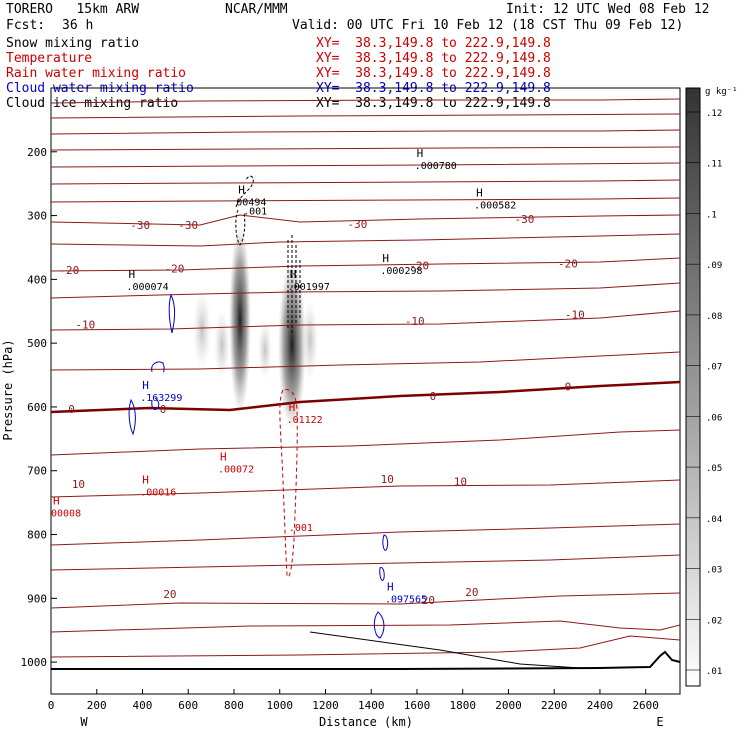  I want to click on west-label: W, so click(84, 722).